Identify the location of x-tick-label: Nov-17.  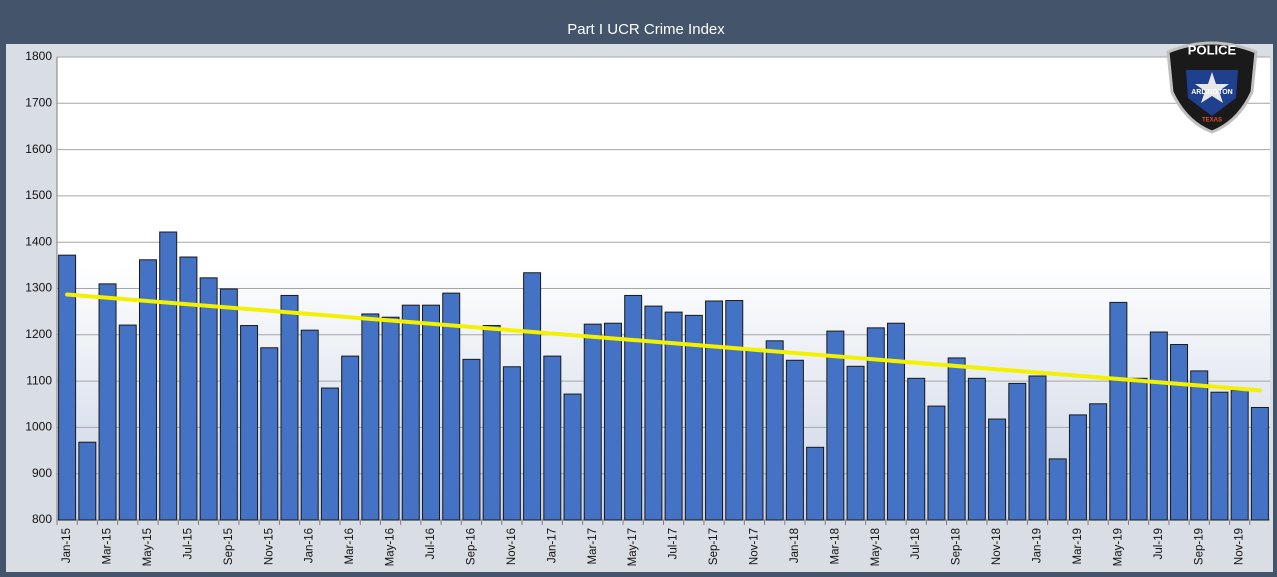
(755, 546).